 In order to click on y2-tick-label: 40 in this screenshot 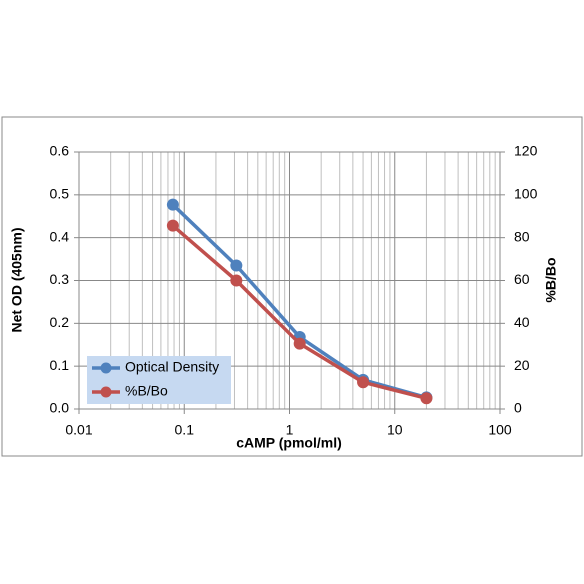, I will do `click(522, 322)`.